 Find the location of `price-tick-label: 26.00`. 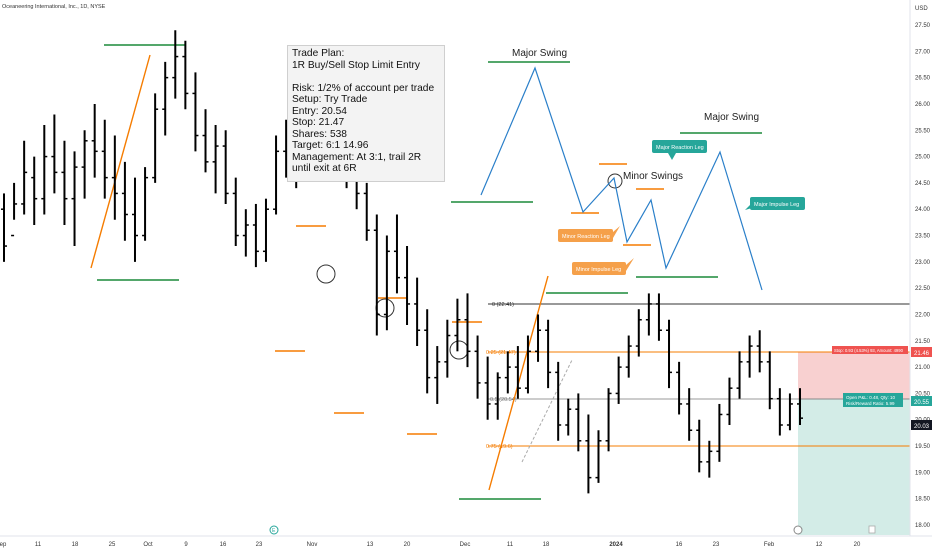

price-tick-label: 26.00 is located at coordinates (923, 105).